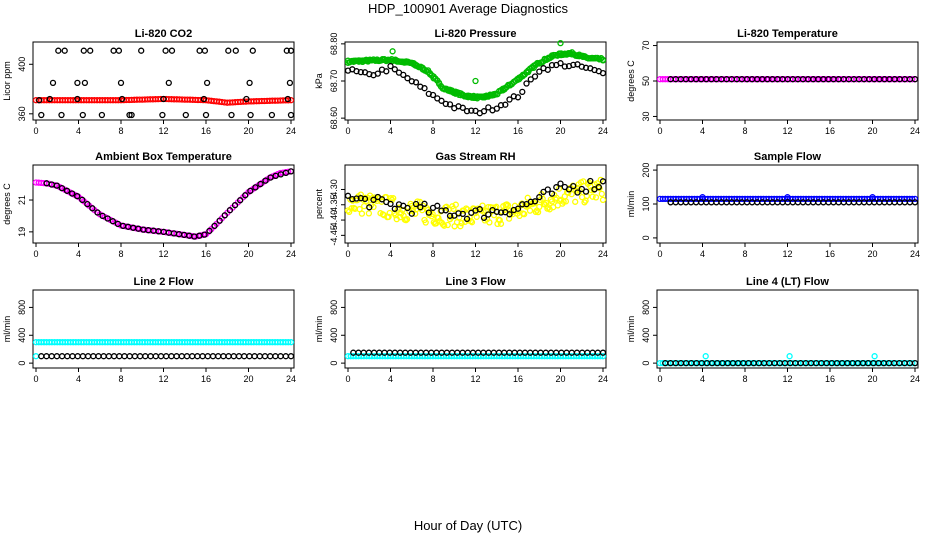 The image size is (936, 540). What do you see at coordinates (646, 81) in the screenshot?
I see `y-tick-label: 50` at bounding box center [646, 81].